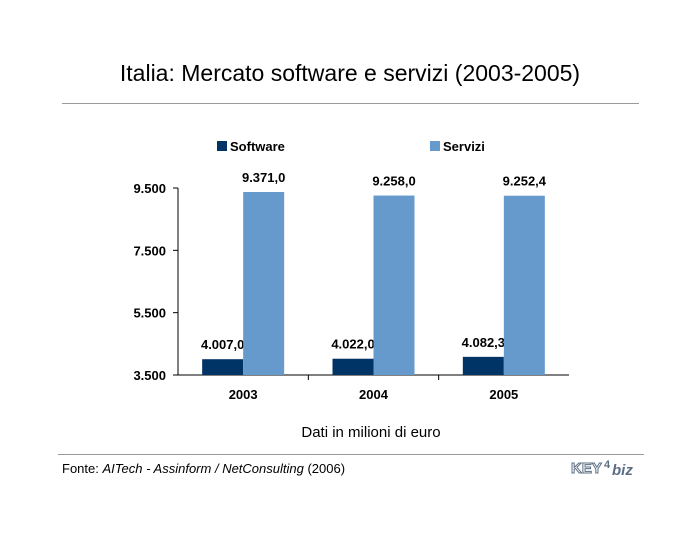 The width and height of the screenshot is (700, 550). Describe the element at coordinates (393, 181) in the screenshot. I see `data-label: 9.258,0` at that location.